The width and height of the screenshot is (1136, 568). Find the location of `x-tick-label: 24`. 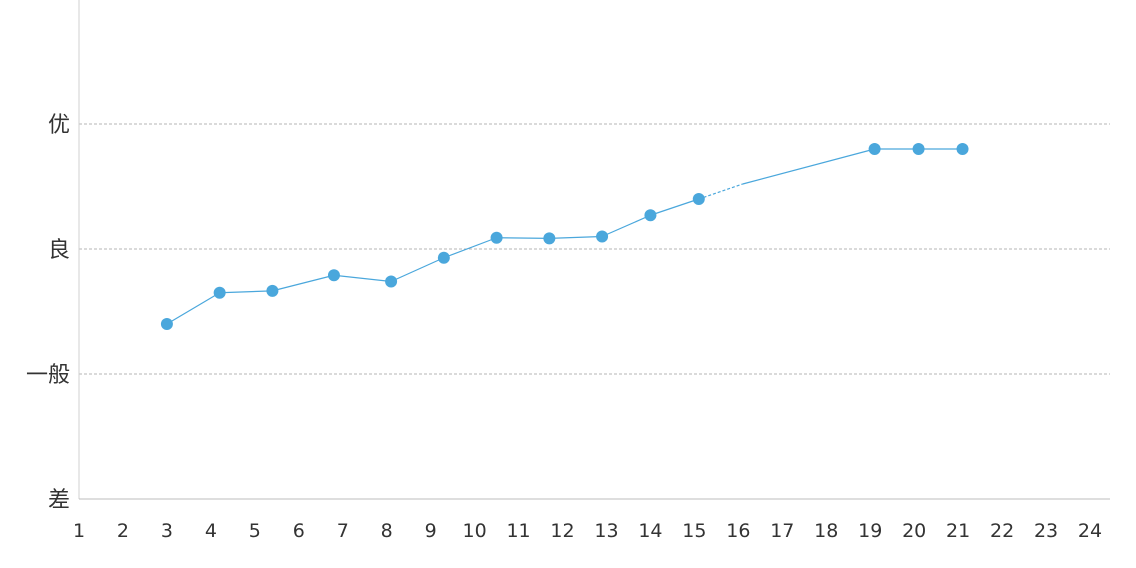

x-tick-label: 24 is located at coordinates (1090, 531).